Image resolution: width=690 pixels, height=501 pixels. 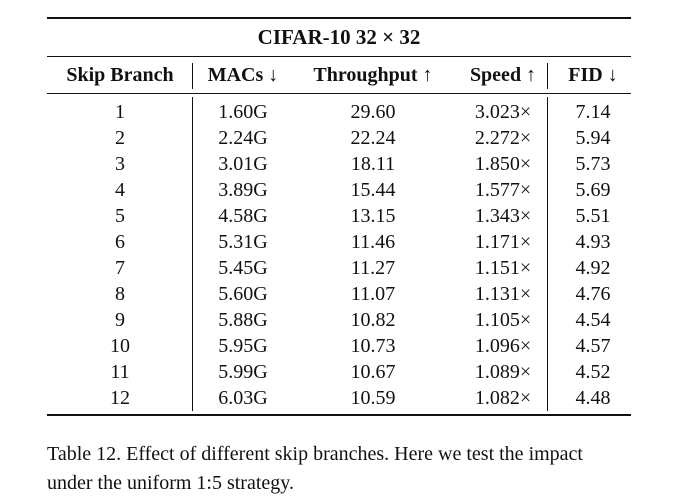 What do you see at coordinates (503, 398) in the screenshot?
I see `cell-speed: 1.082×` at bounding box center [503, 398].